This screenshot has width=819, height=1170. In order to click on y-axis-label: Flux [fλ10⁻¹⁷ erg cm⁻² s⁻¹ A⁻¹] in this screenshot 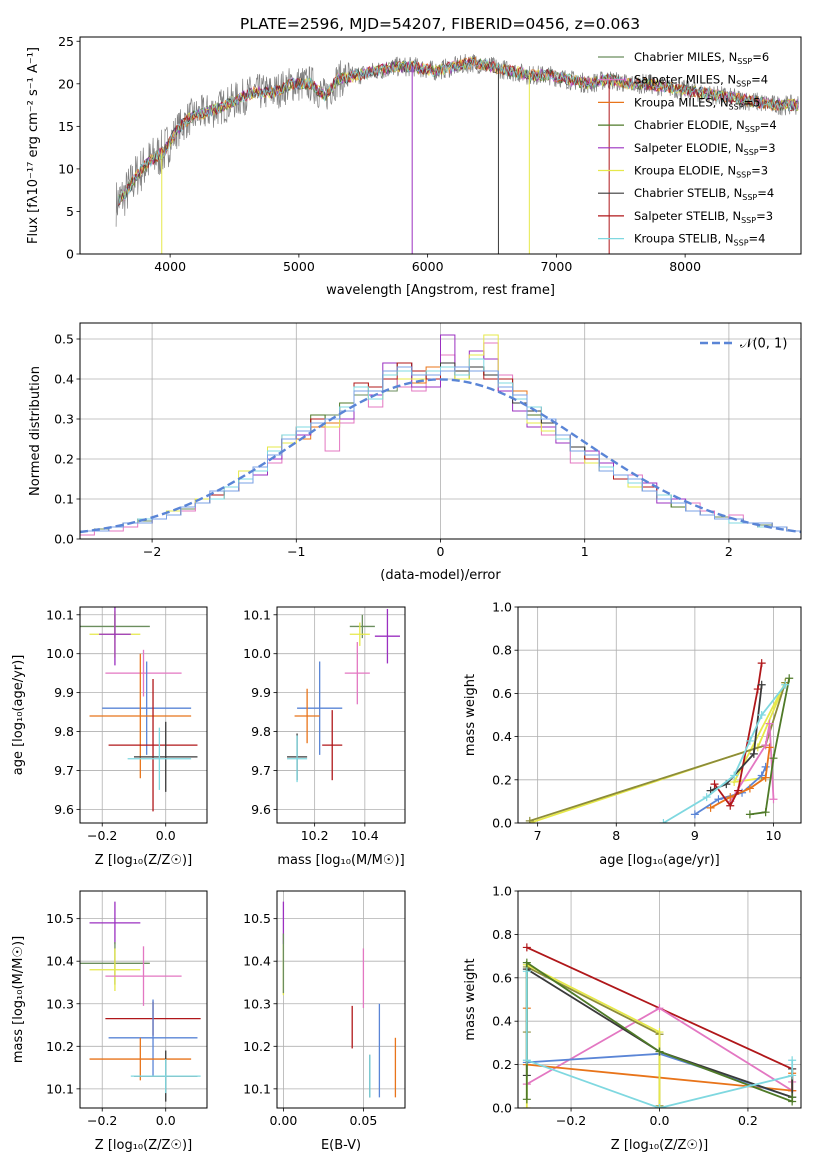, I will do `click(33, 145)`.